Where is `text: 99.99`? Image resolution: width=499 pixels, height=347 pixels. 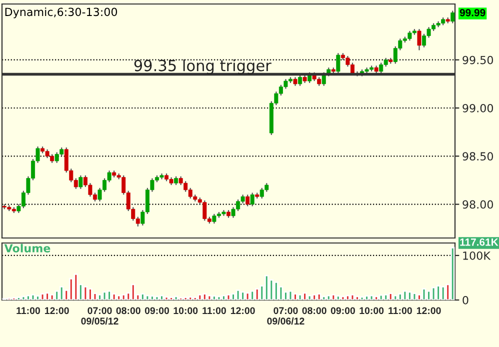 text: 99.99 is located at coordinates (473, 12).